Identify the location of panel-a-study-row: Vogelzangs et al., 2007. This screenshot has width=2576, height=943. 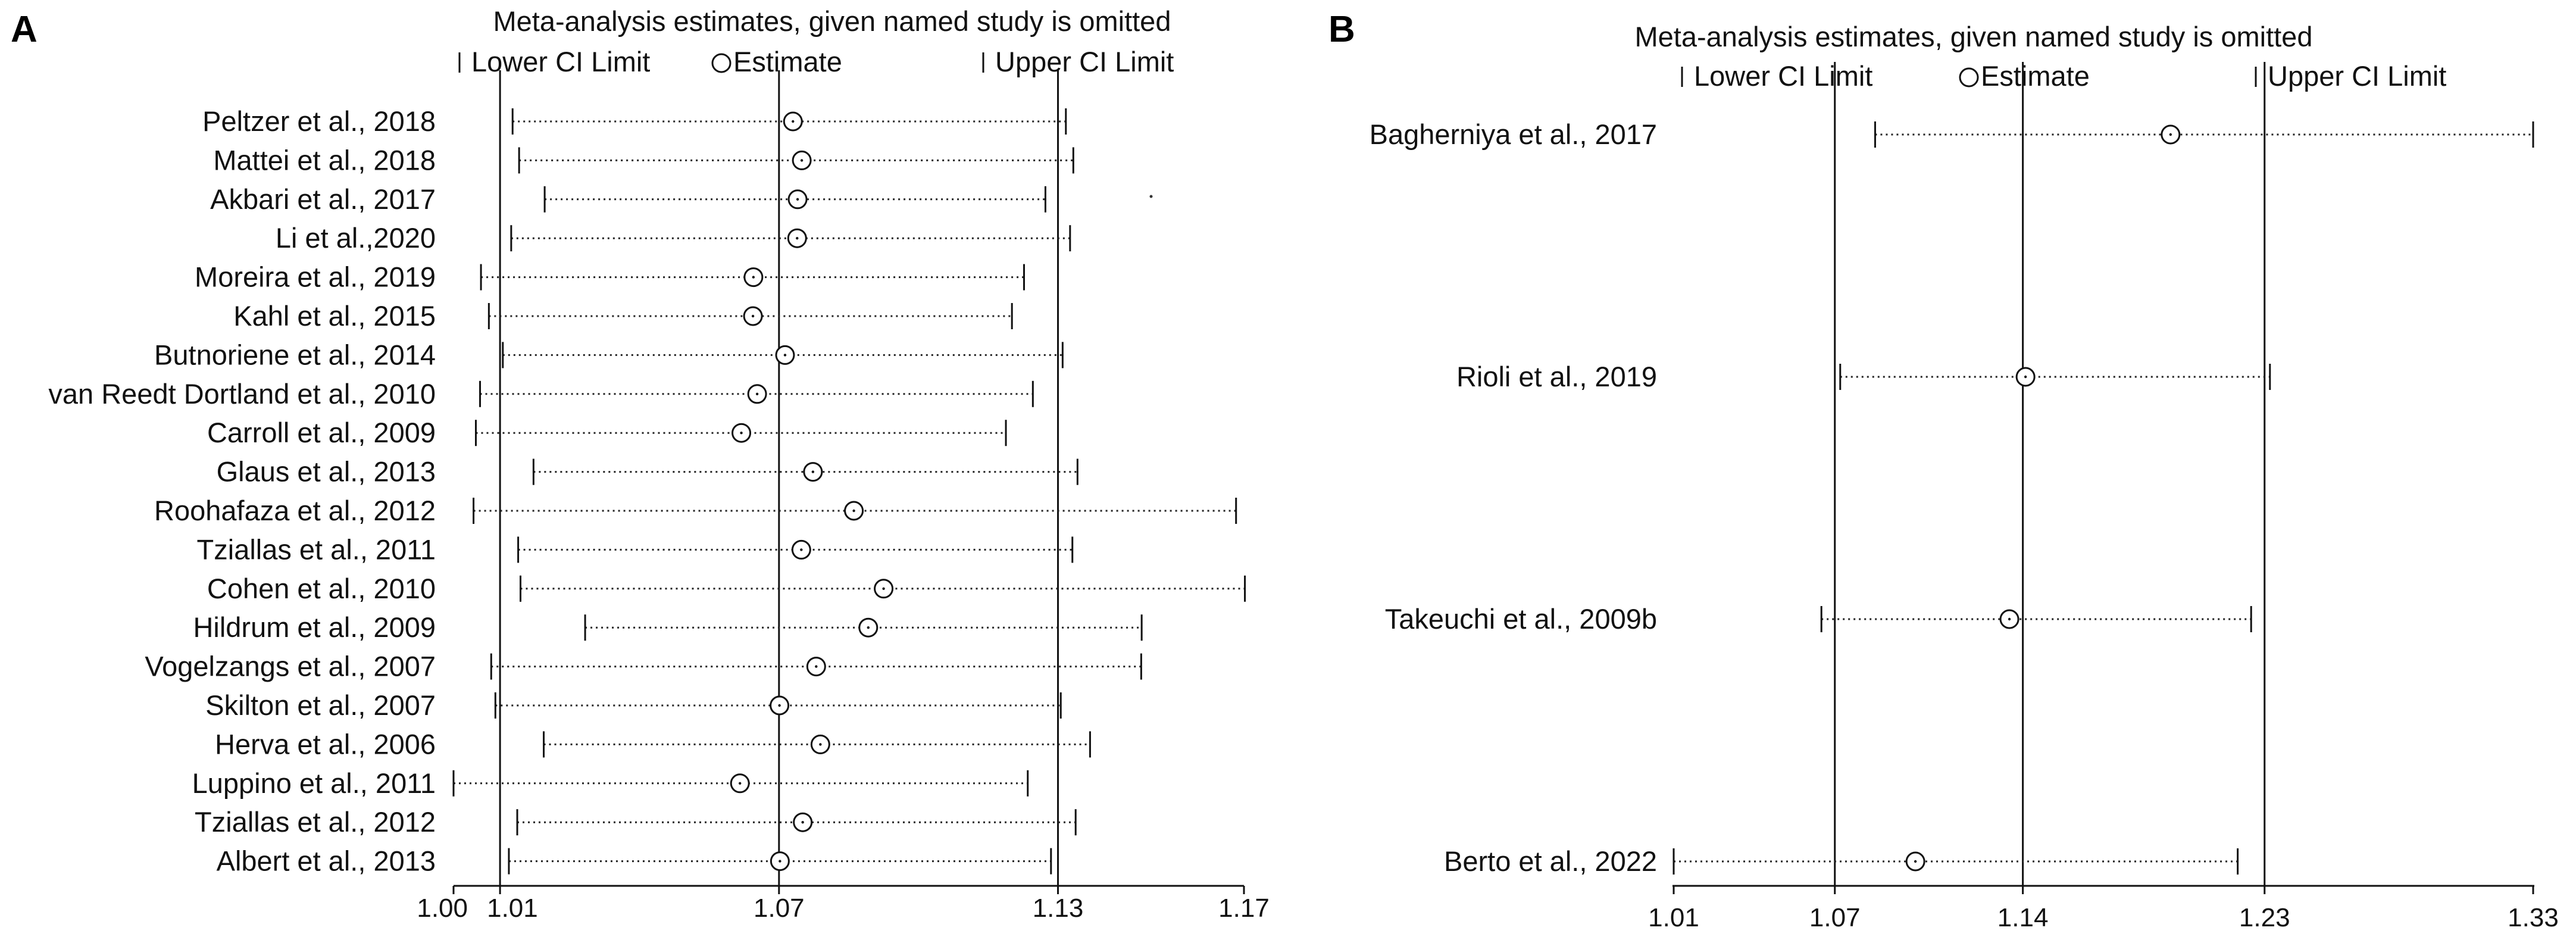
(643, 666).